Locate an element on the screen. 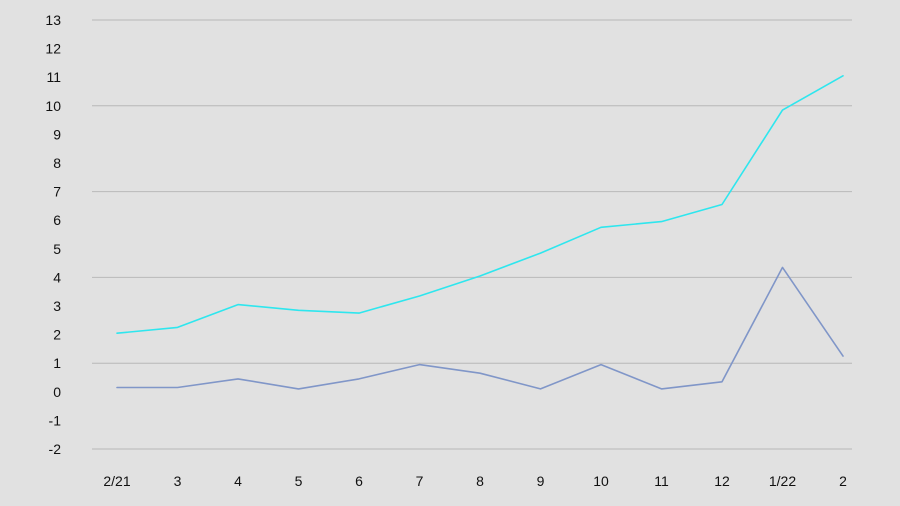 This screenshot has width=900, height=506. x-tick-label: 3 is located at coordinates (178, 481).